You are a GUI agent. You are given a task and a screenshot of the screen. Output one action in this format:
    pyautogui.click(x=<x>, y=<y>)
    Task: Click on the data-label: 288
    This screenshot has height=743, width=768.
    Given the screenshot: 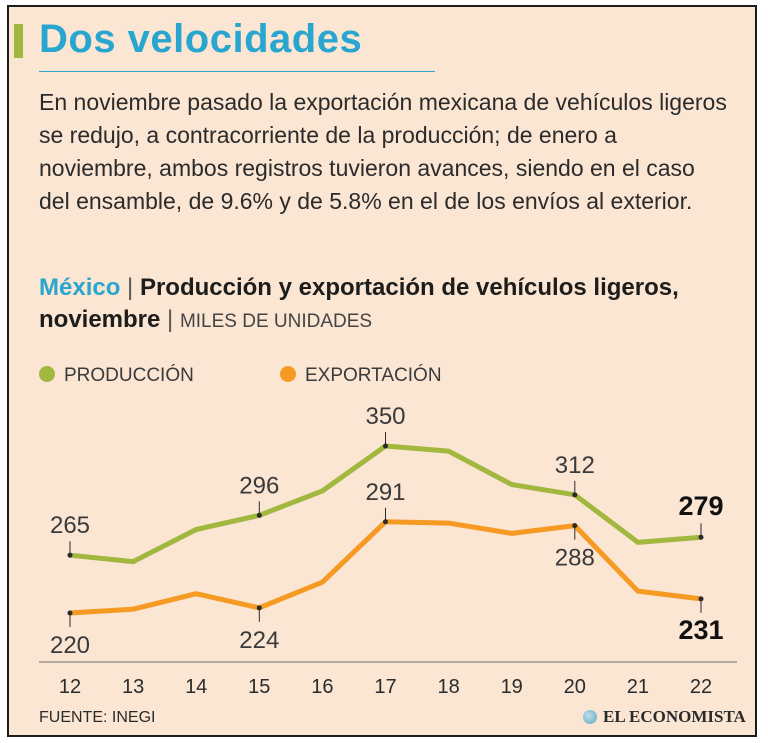 What is the action you would take?
    pyautogui.click(x=575, y=558)
    